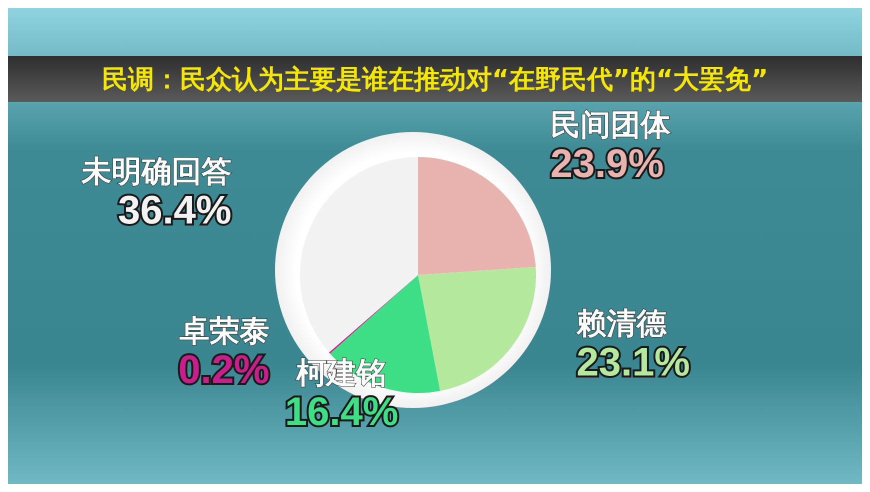  What do you see at coordinates (224, 331) in the screenshot?
I see `slice-label: 卓荣泰` at bounding box center [224, 331].